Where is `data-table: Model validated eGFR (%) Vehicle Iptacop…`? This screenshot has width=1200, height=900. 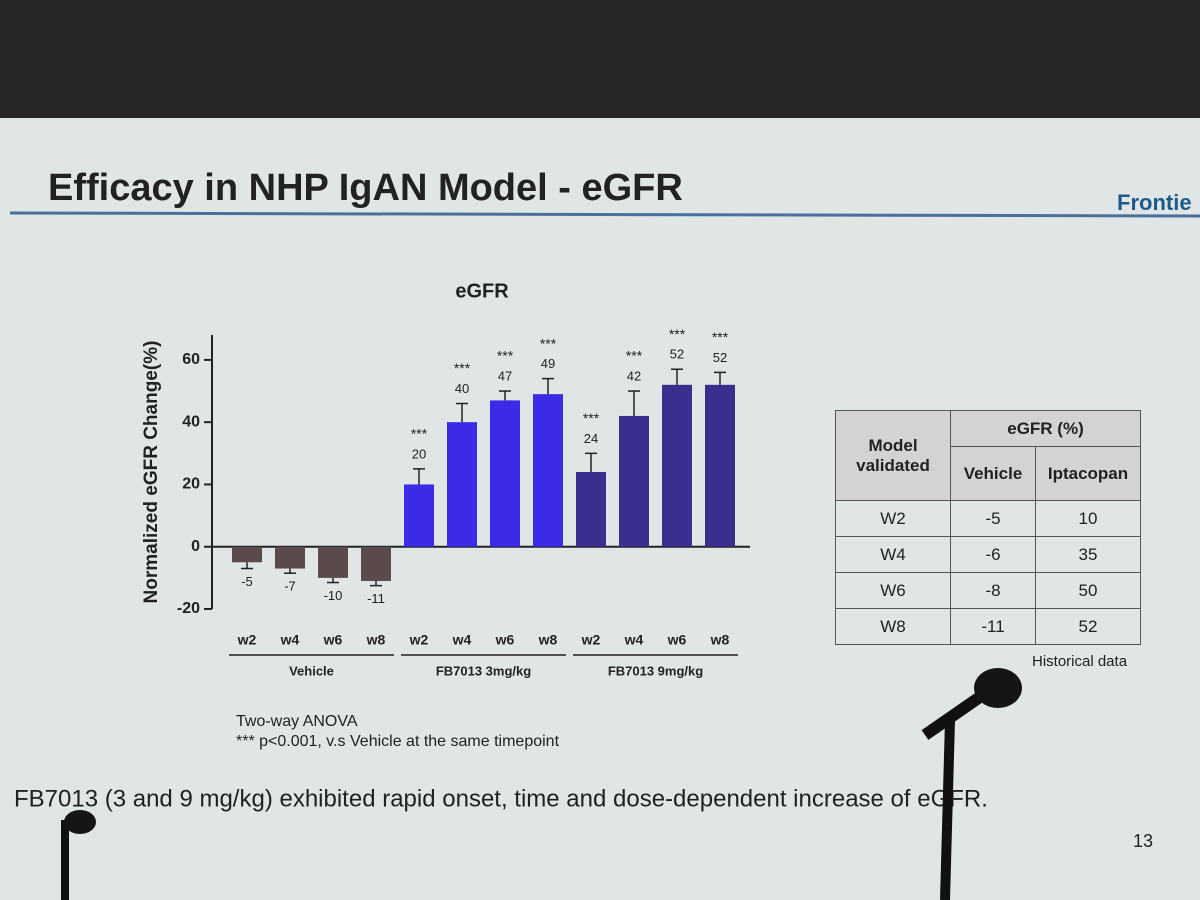
data-table: Model validated eGFR (%) Vehicle Iptacop… is located at coordinates (988, 527).